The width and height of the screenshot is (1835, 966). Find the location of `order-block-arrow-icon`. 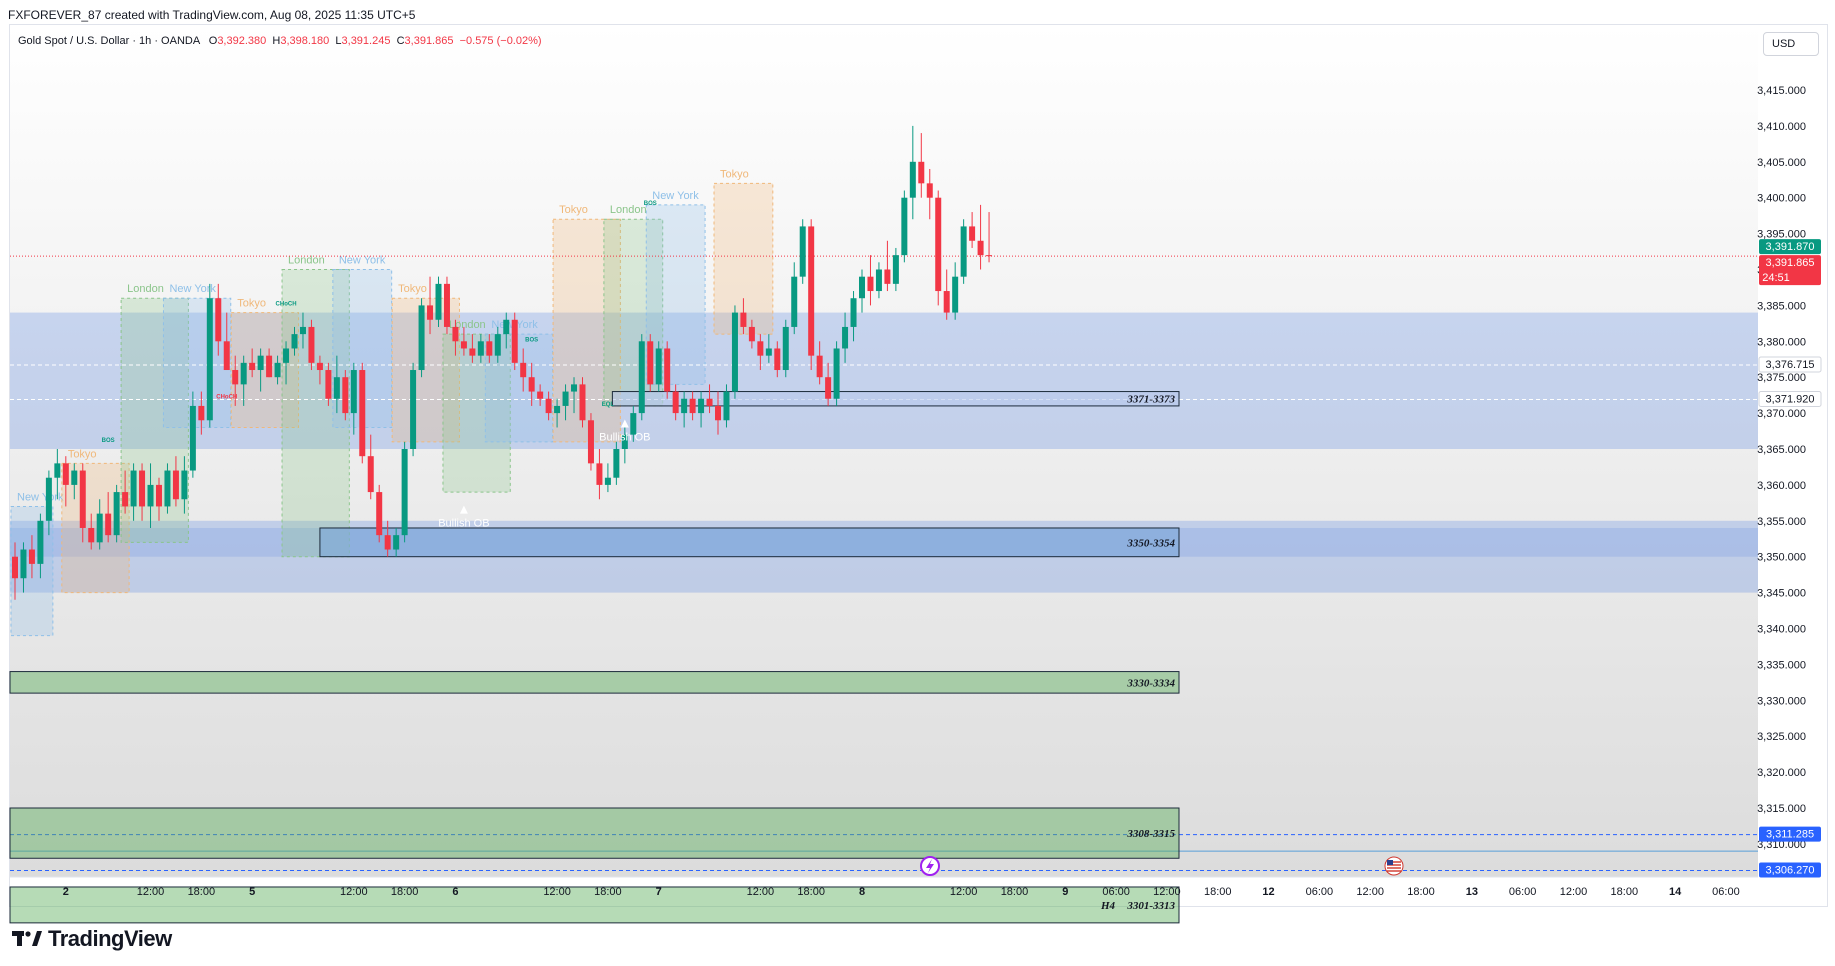

order-block-arrow-icon is located at coordinates (624, 423).